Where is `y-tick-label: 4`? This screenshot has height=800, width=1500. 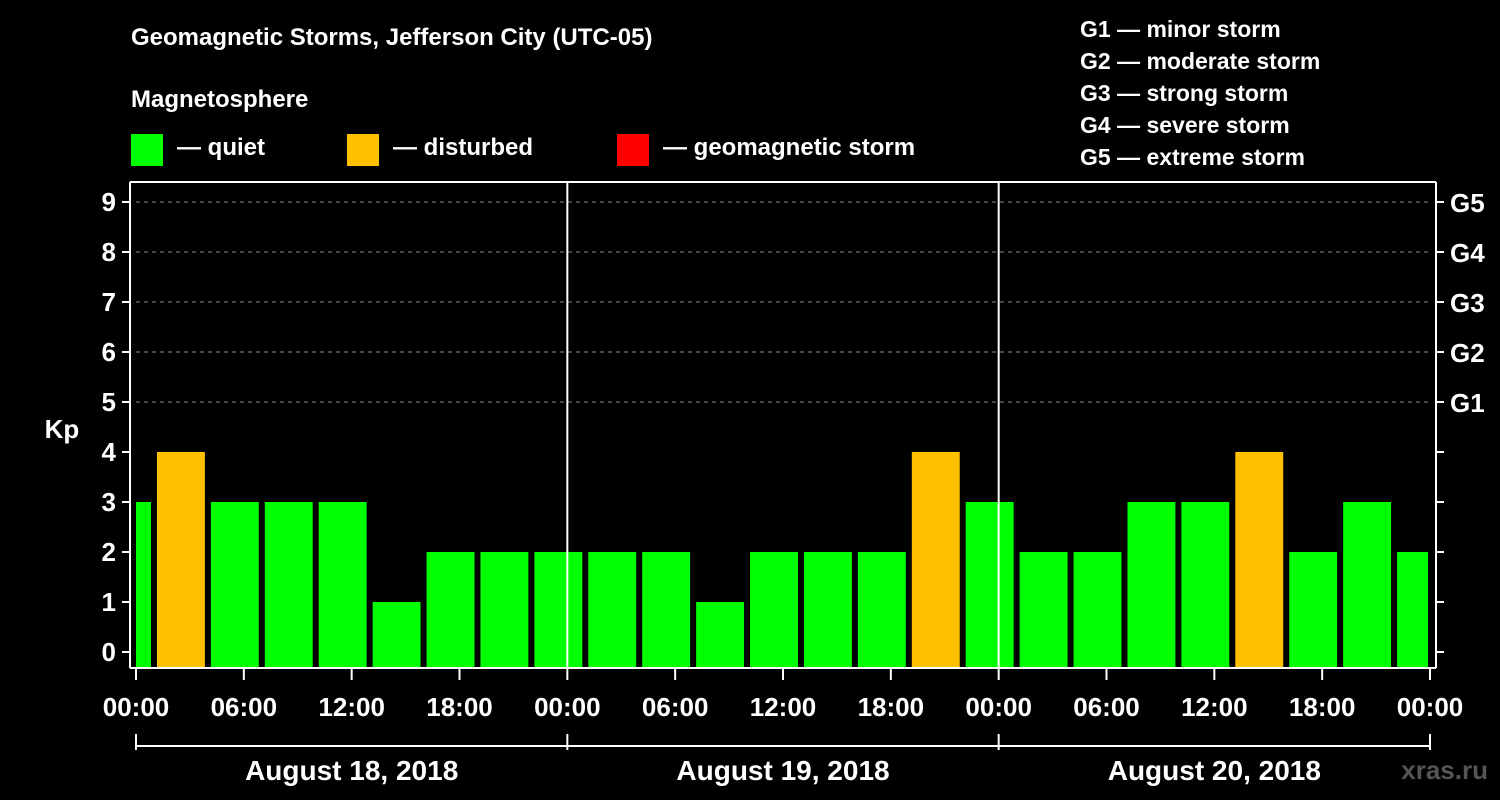 y-tick-label: 4 is located at coordinates (109, 452).